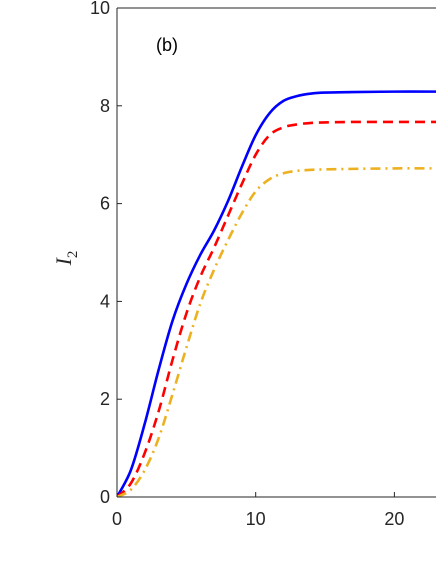 This screenshot has height=564, width=436. I want to click on y-tick-label: 2, so click(105, 399).